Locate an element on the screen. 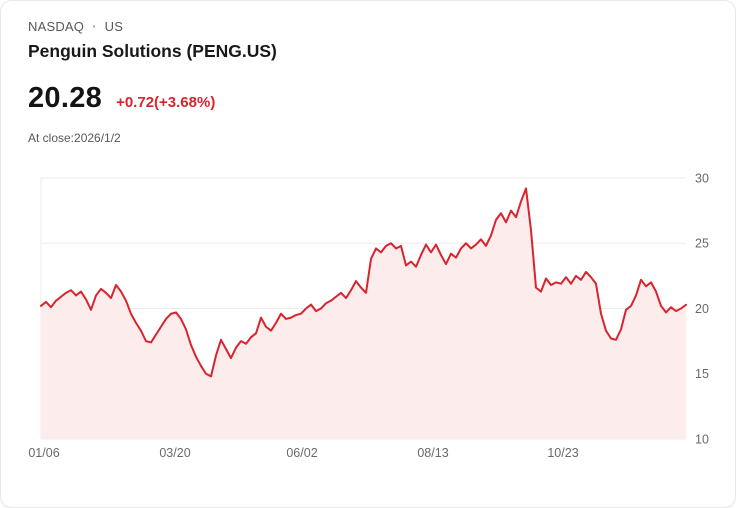  x-axis-label: 08/13 is located at coordinates (432, 453).